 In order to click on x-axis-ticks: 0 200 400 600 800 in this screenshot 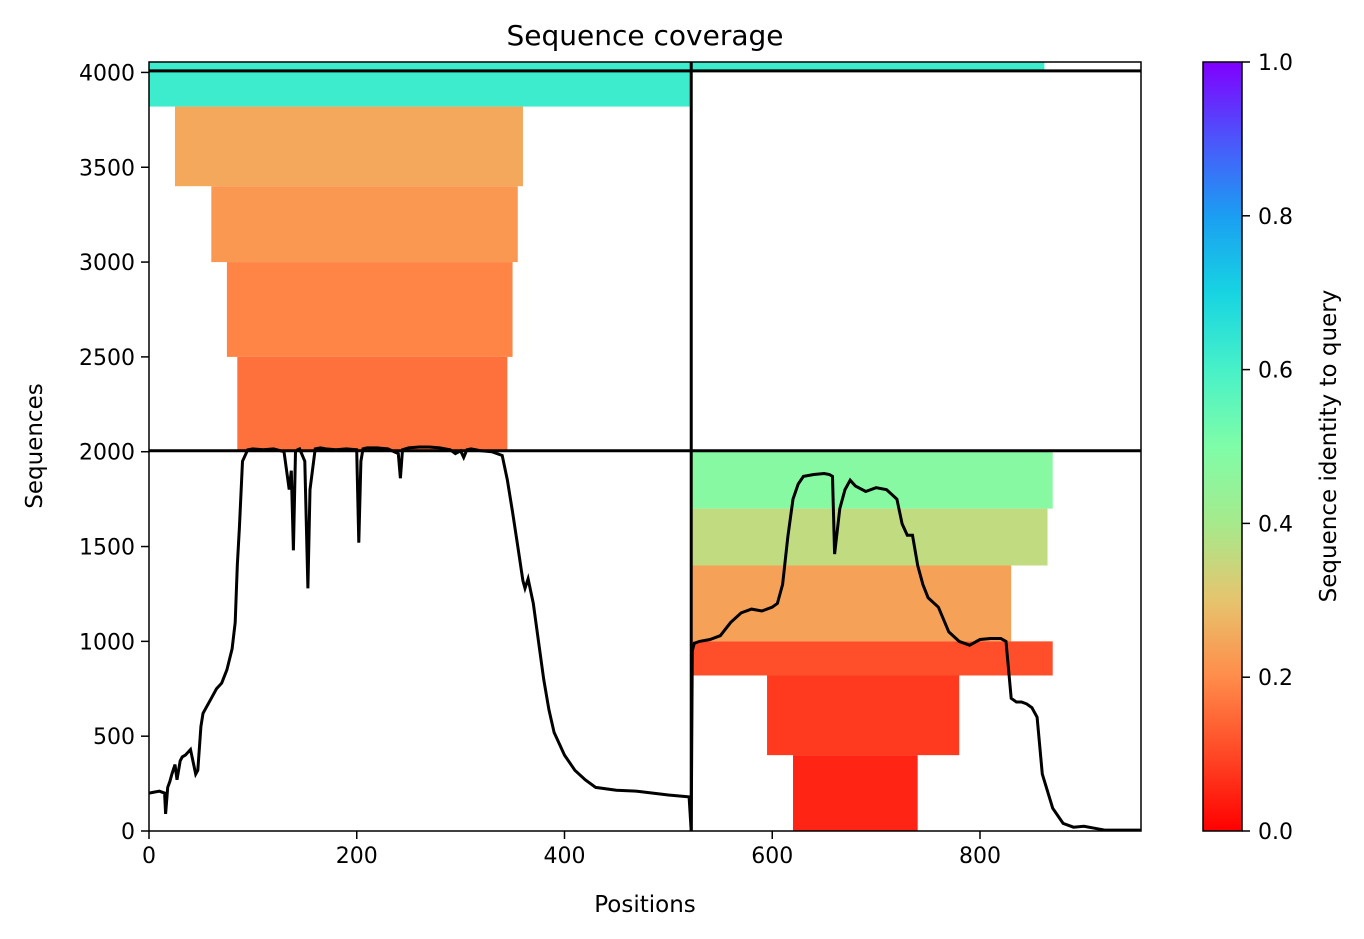, I will do `click(571, 850)`.